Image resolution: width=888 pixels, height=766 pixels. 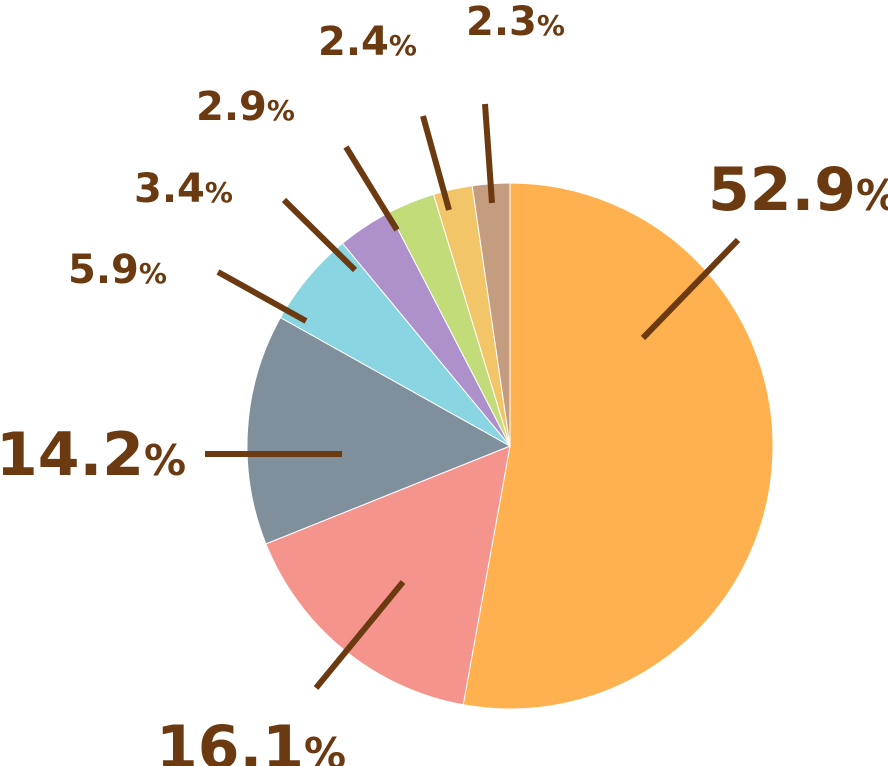 I want to click on slice-label-3: 14.2%, so click(x=93, y=455).